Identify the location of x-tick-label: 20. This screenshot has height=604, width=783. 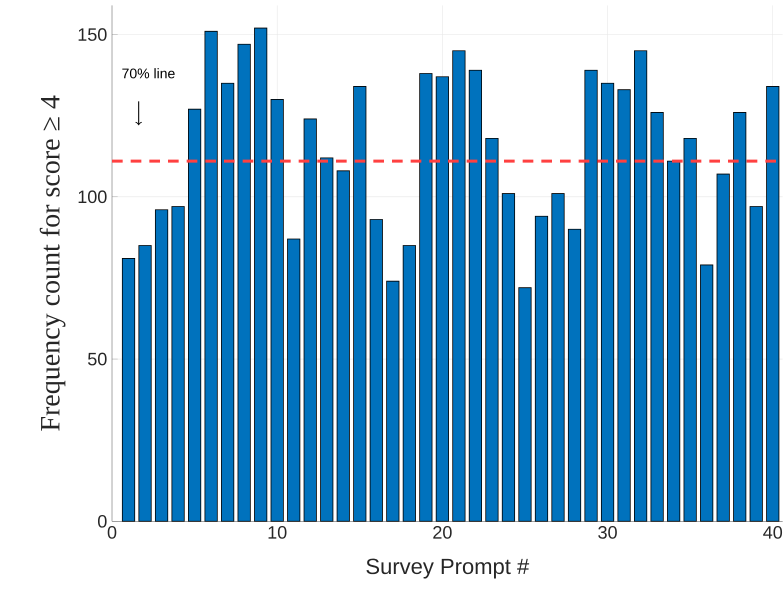
(442, 532).